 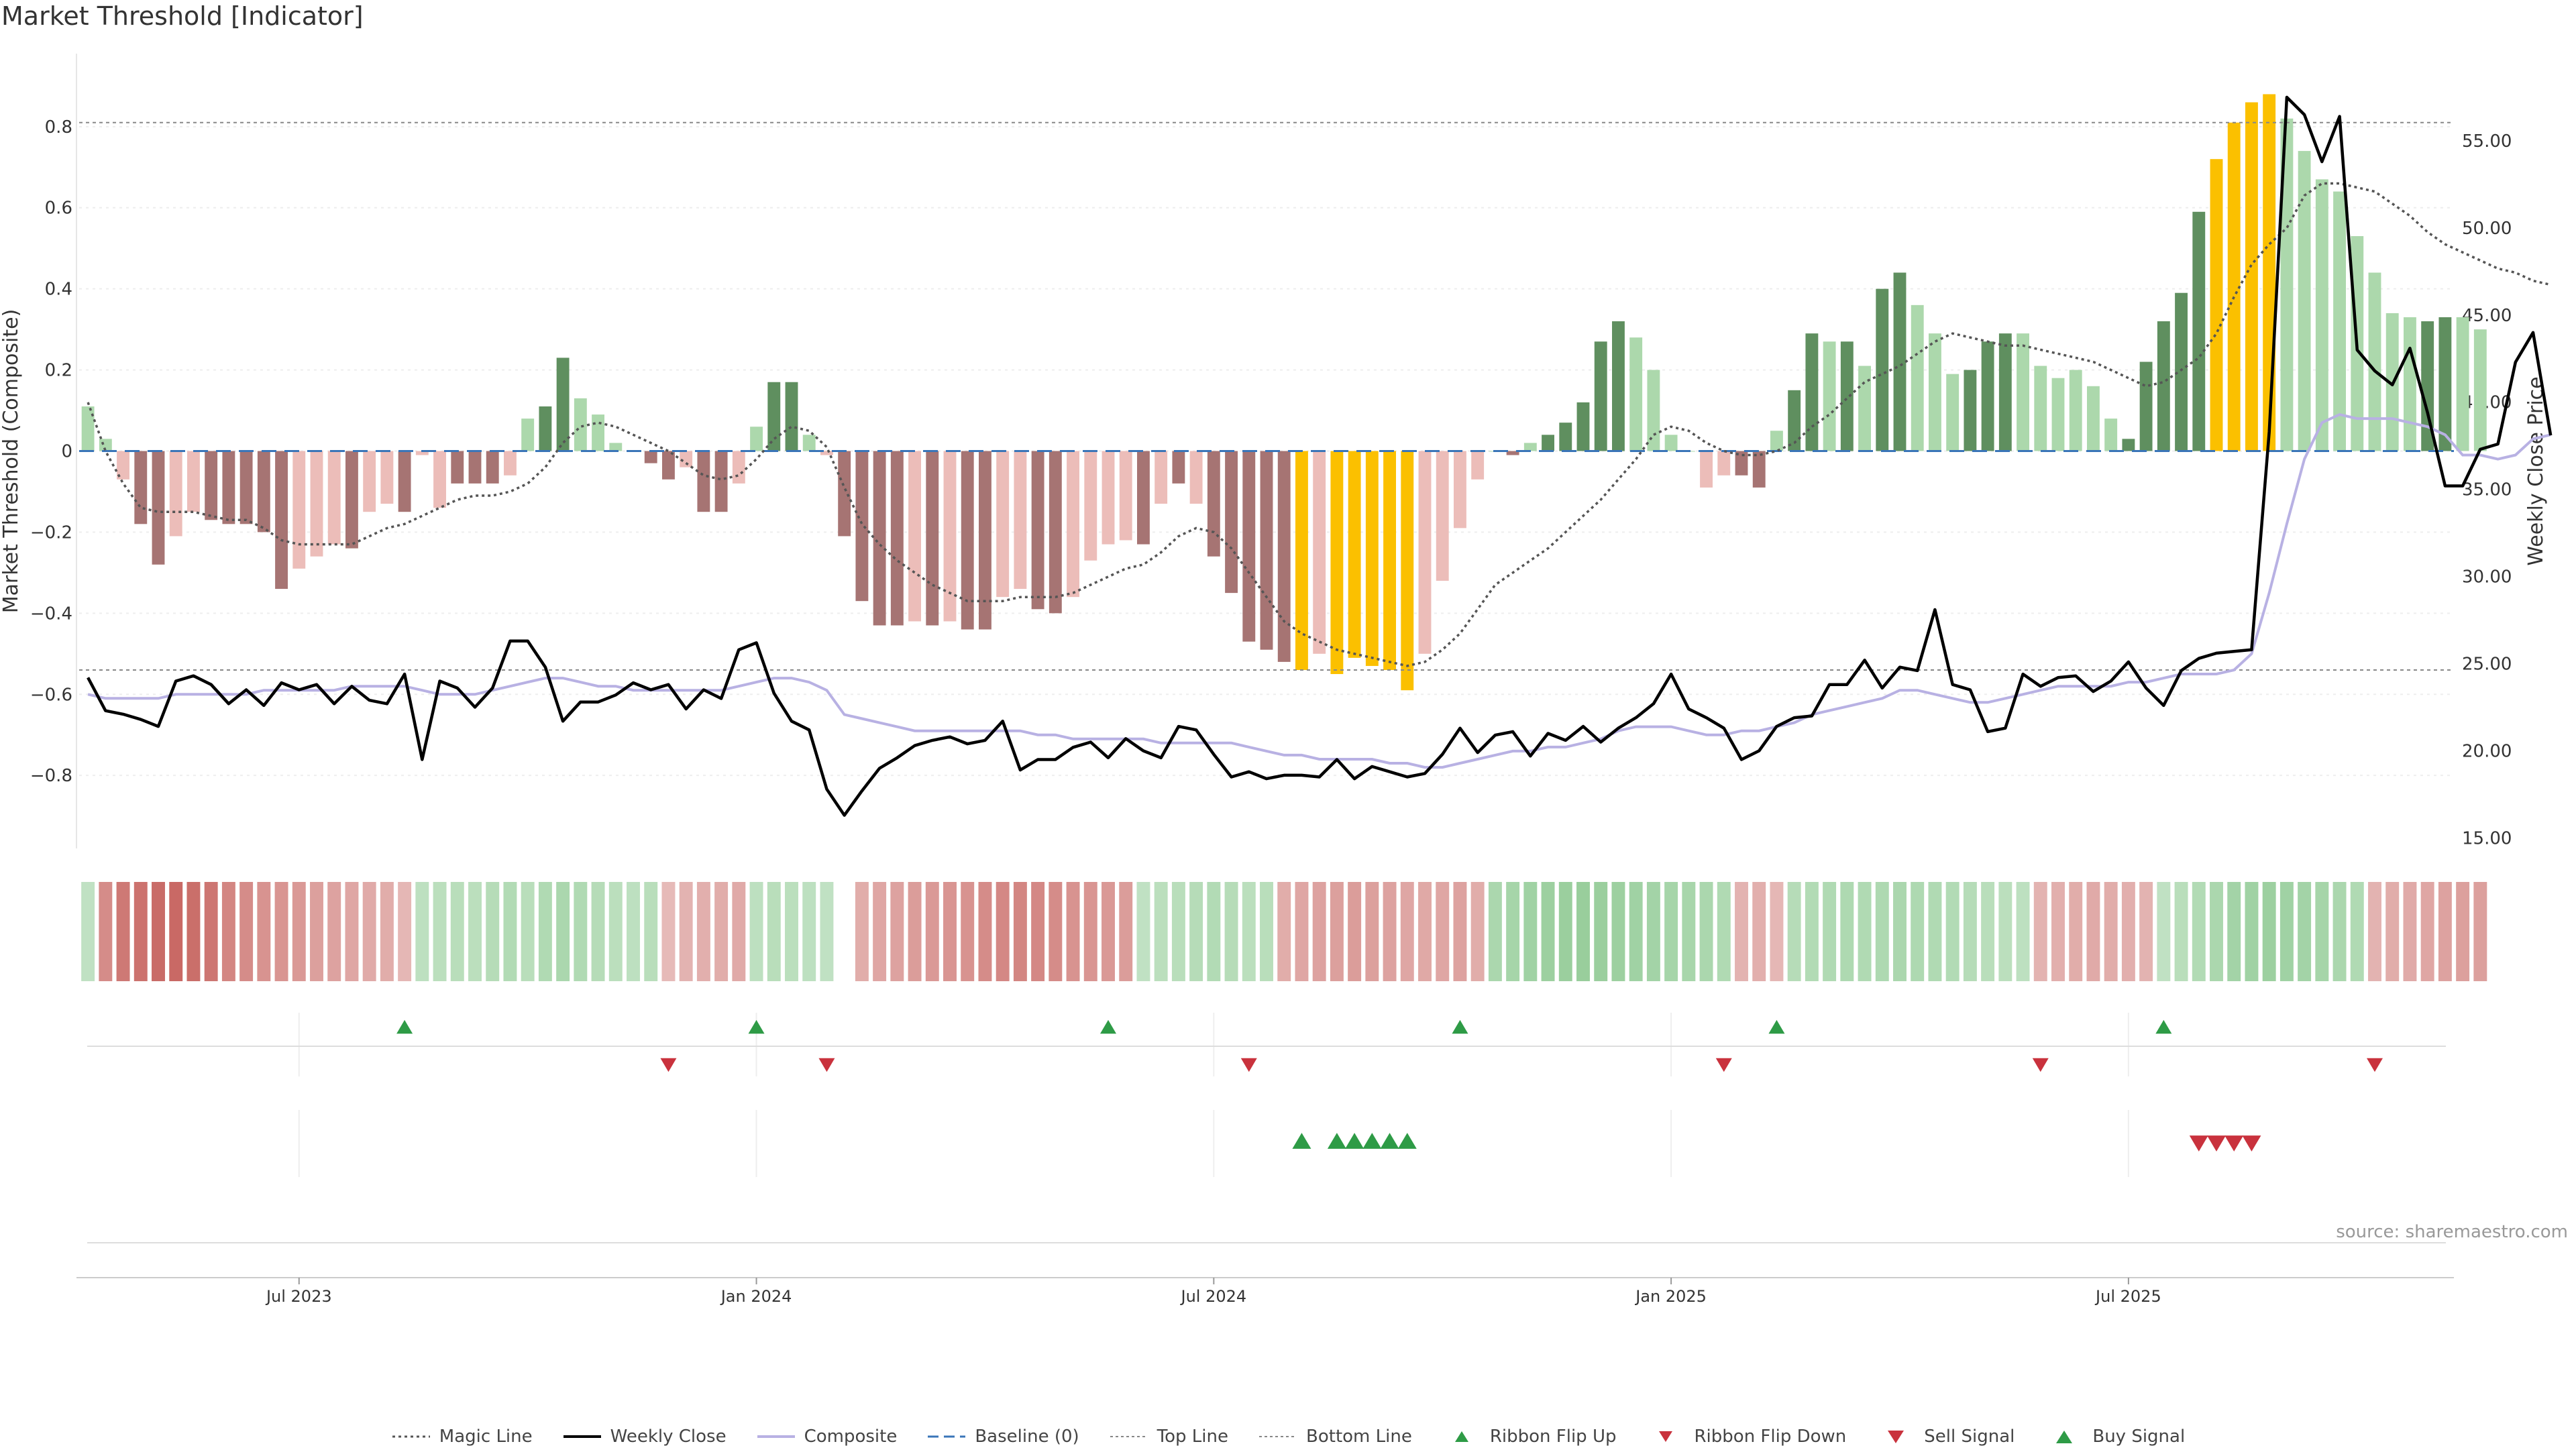 I want to click on left-axis-label: Market Threshold (Composite), so click(x=11, y=461).